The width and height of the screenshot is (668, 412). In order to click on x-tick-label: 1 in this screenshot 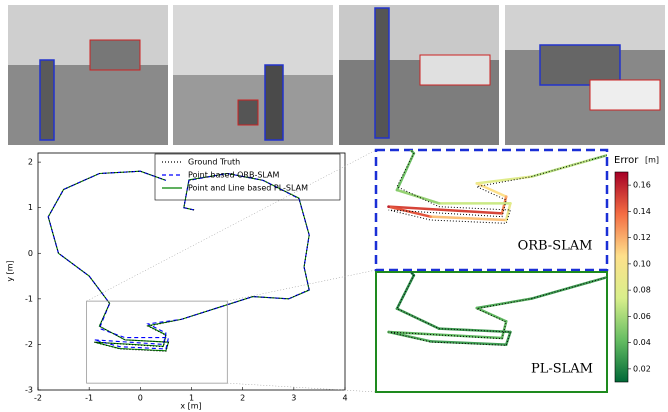, I will do `click(191, 398)`.